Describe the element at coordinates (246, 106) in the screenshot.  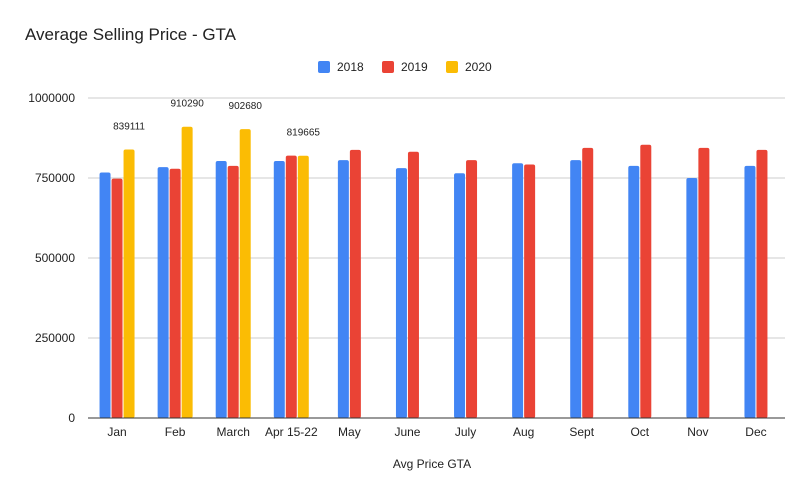
I see `data-label: 902680` at that location.